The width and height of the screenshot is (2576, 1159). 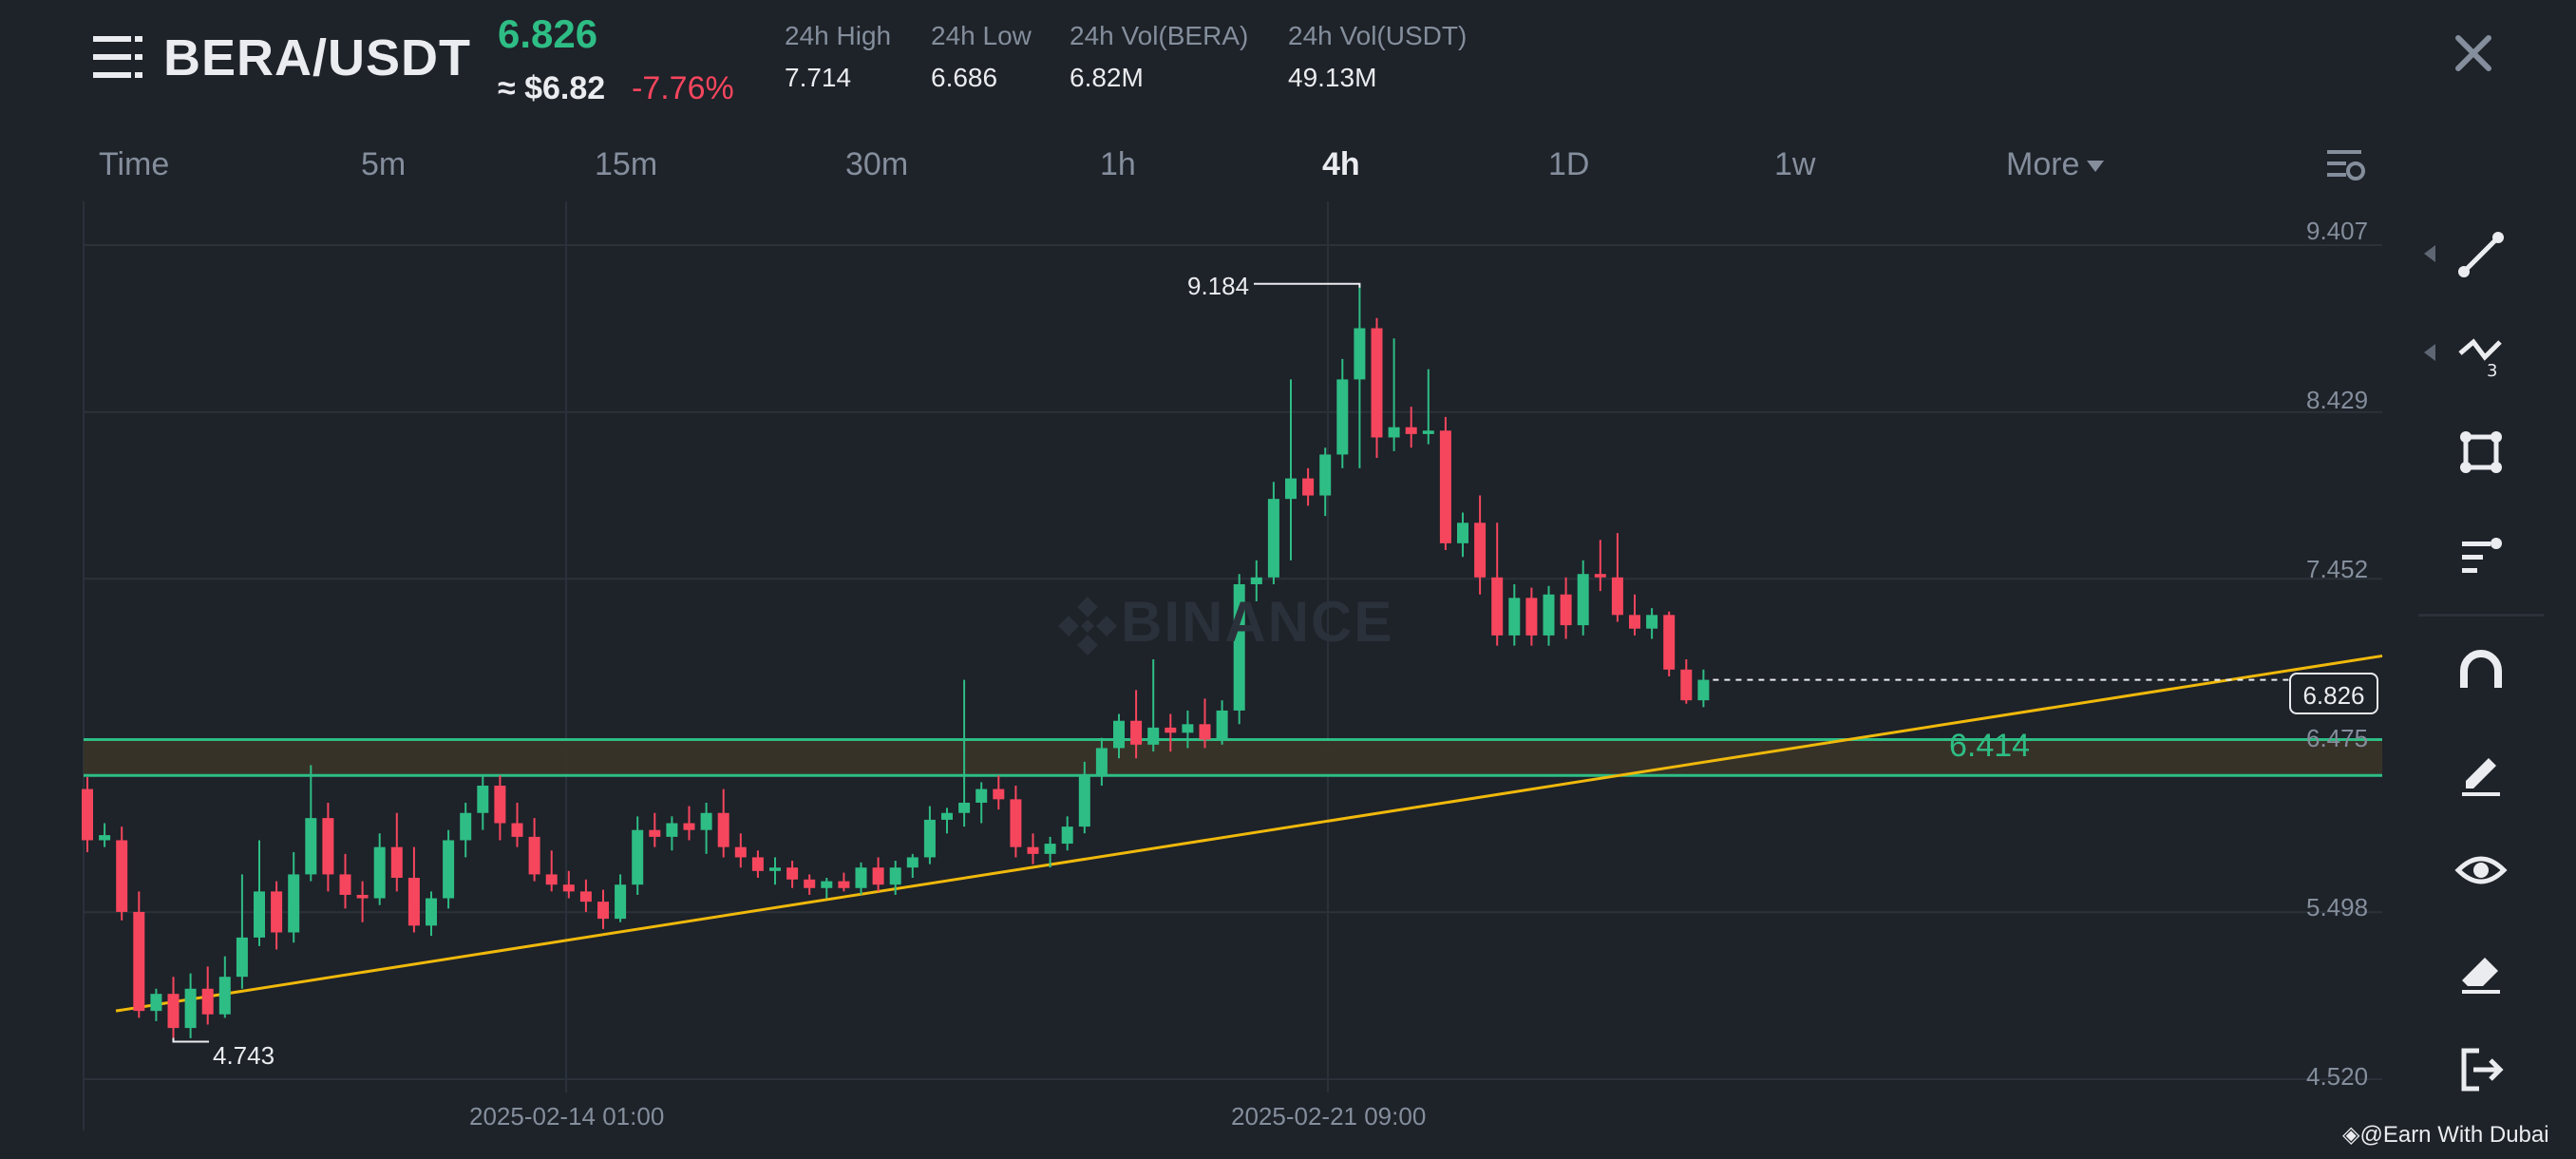 What do you see at coordinates (1332, 77) in the screenshot?
I see `stat-value-24h-vol-usdt: 49.13M` at bounding box center [1332, 77].